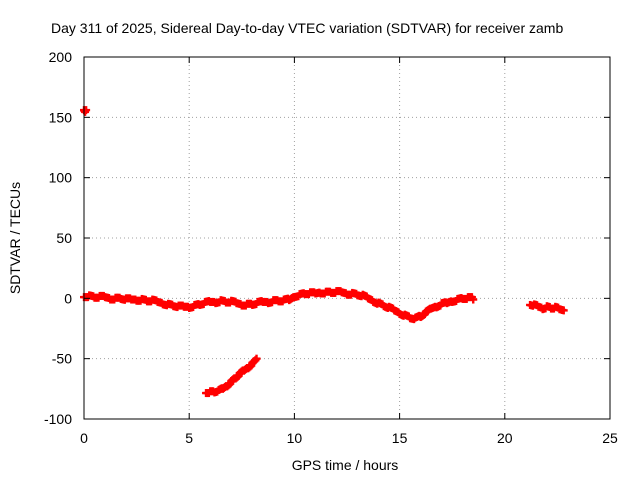 Image resolution: width=640 pixels, height=485 pixels. Describe the element at coordinates (61, 178) in the screenshot. I see `y-tick-label: 100` at that location.